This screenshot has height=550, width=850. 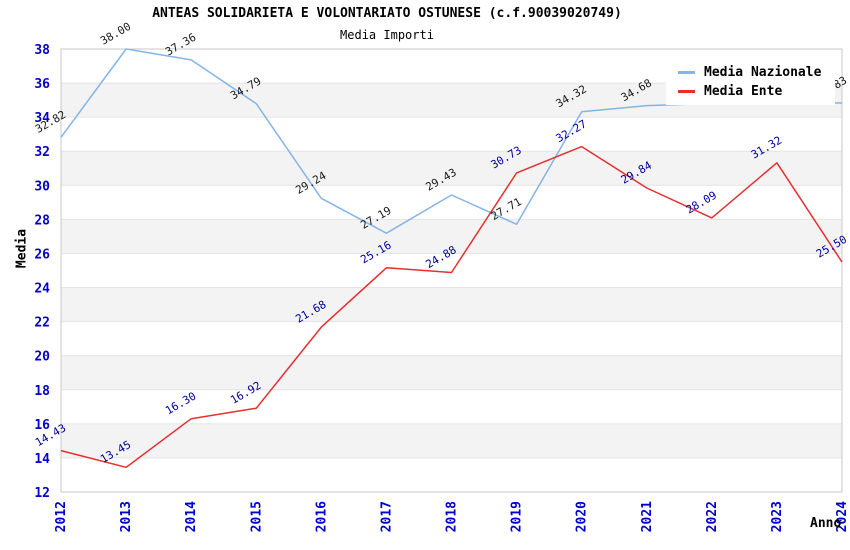 What do you see at coordinates (42, 254) in the screenshot?
I see `y-tick-label: 26` at bounding box center [42, 254].